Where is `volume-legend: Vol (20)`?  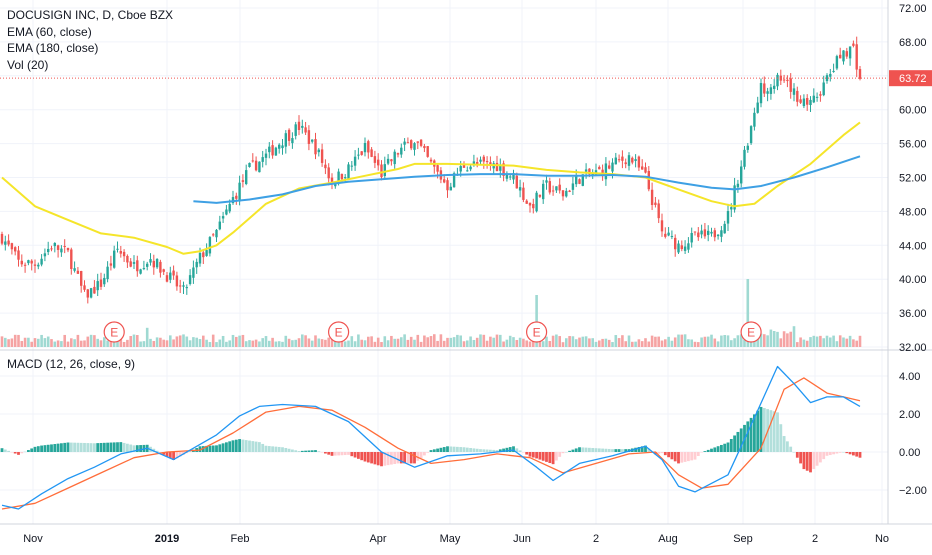 volume-legend: Vol (20) is located at coordinates (28, 64).